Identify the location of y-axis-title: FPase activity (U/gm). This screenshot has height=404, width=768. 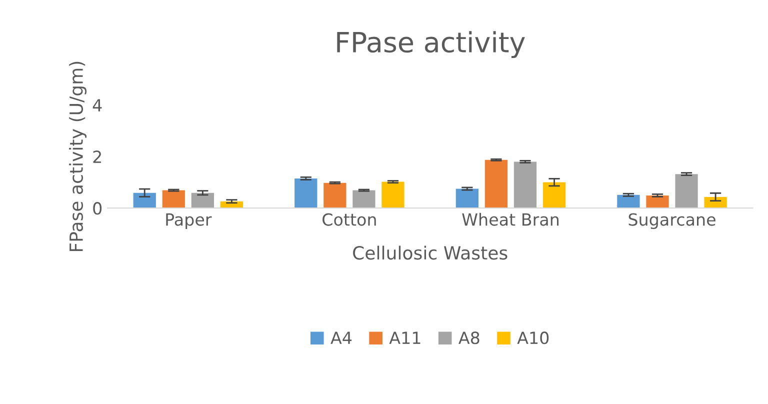
(77, 157).